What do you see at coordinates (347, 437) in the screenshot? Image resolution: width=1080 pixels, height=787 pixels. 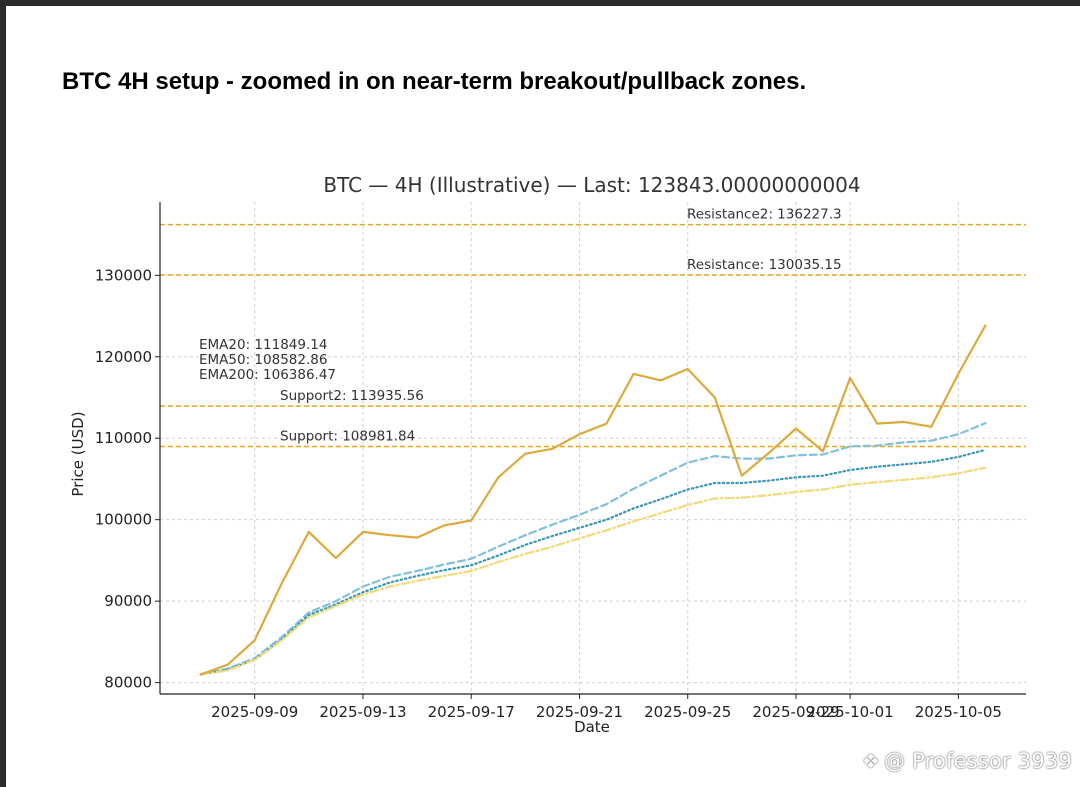 I see `level-label-support: Support: 108981.84` at bounding box center [347, 437].